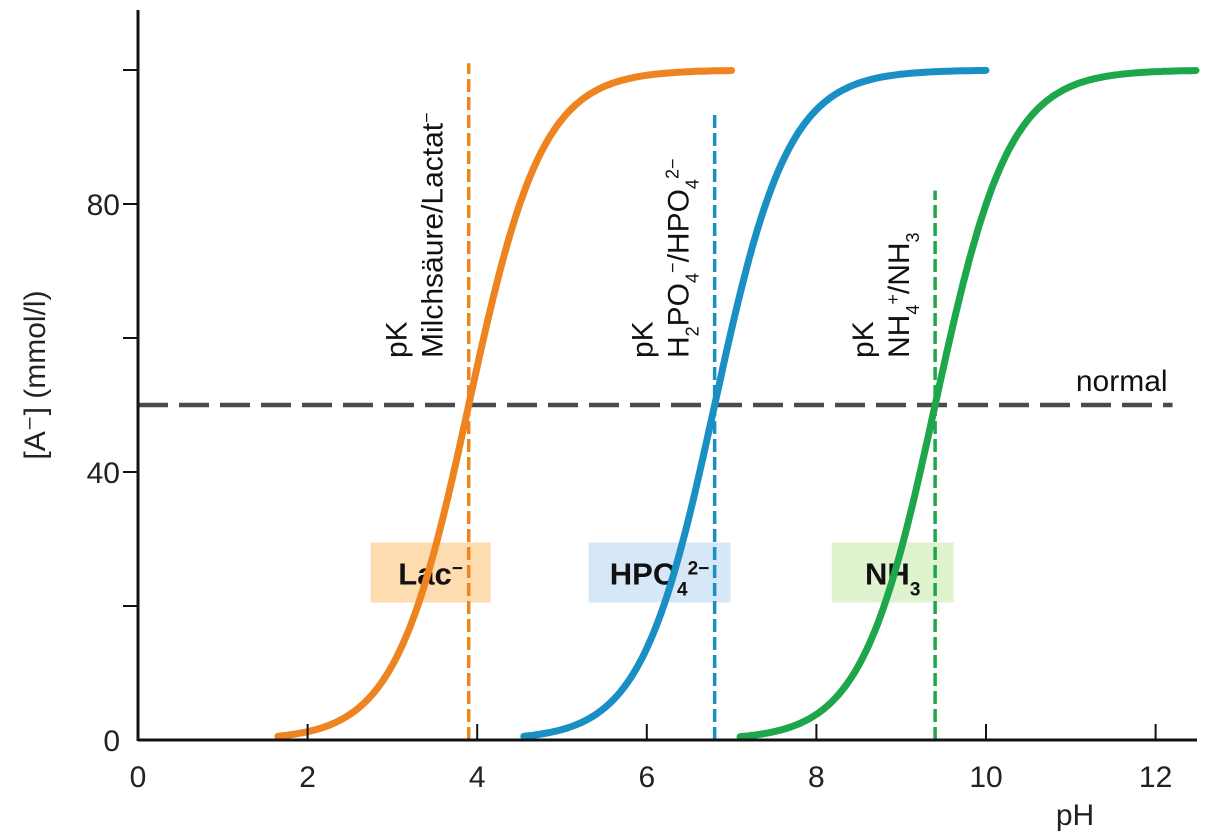 Image resolution: width=1205 pixels, height=840 pixels. What do you see at coordinates (477, 777) in the screenshot?
I see `x-tick-label: 4` at bounding box center [477, 777].